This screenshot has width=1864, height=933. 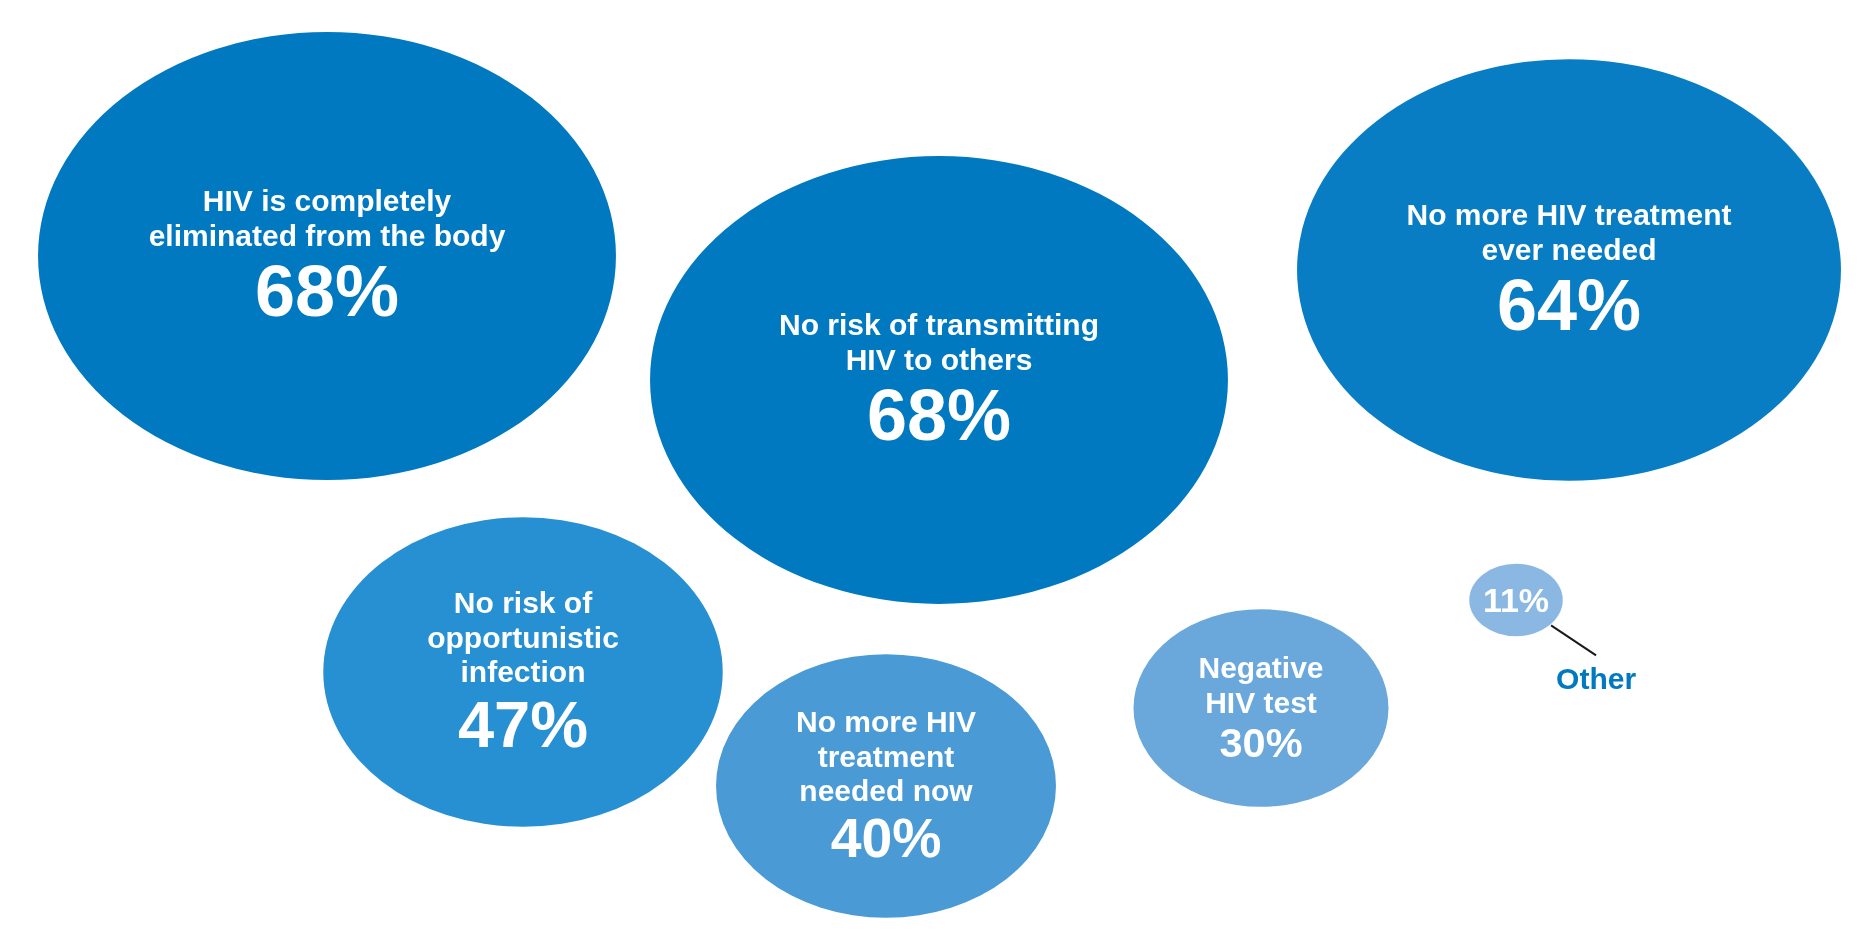 I want to click on data-label: 30%, so click(x=1261, y=743).